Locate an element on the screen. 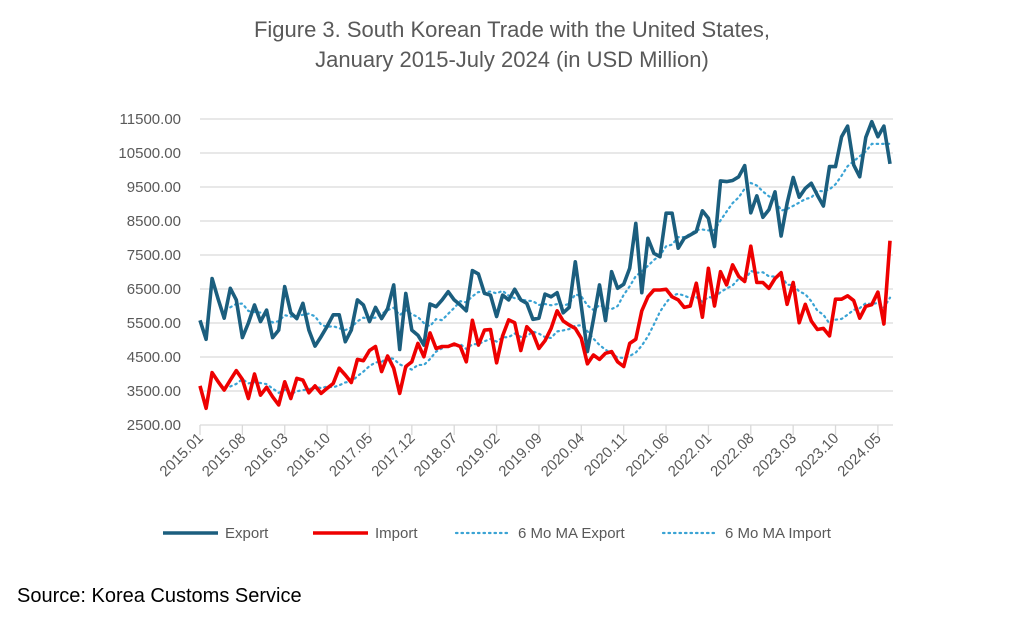 This screenshot has height=622, width=1024. x-tick-label: 2020.04 is located at coordinates (563, 455).